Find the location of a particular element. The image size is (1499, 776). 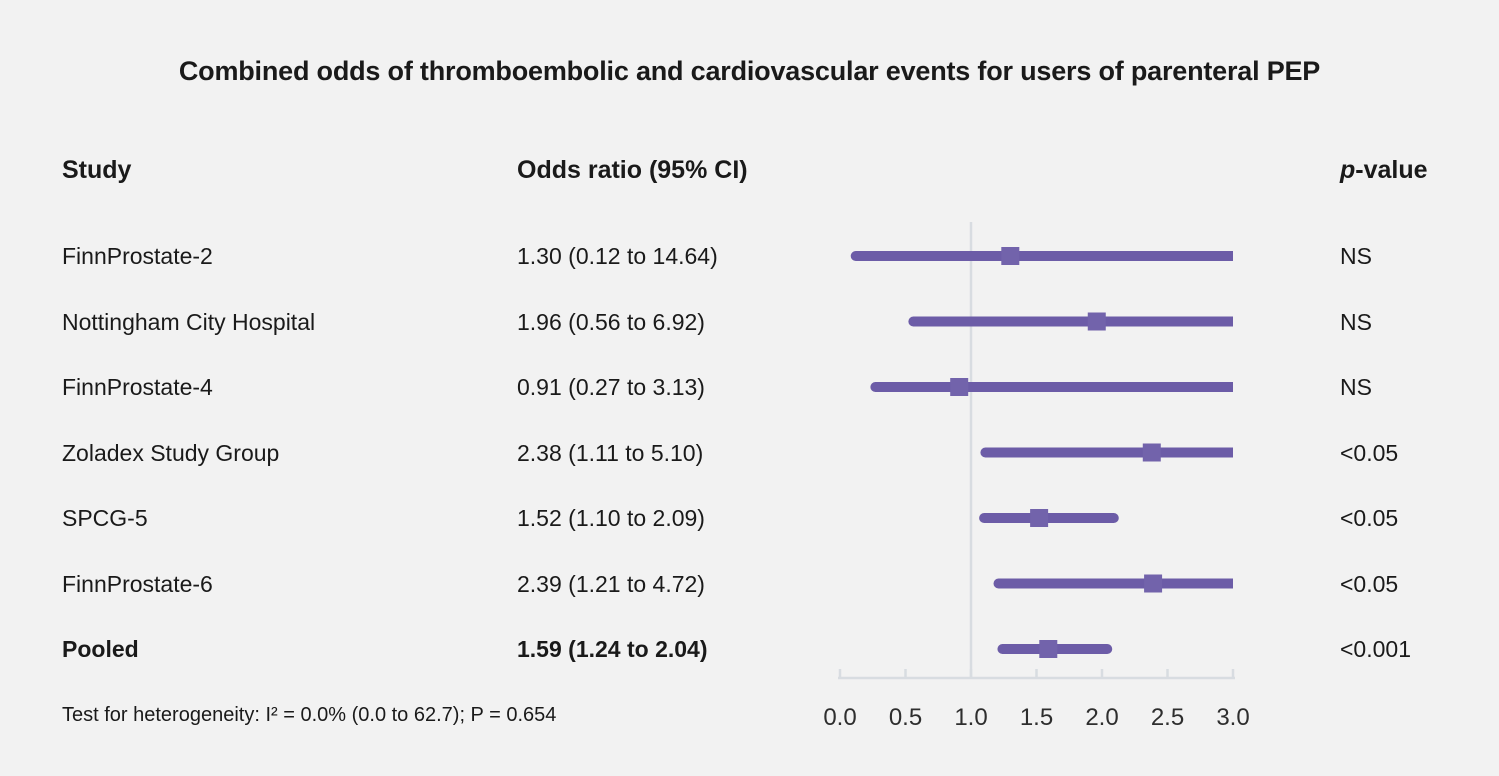

study-name: FinnProstate-2 is located at coordinates (137, 256).